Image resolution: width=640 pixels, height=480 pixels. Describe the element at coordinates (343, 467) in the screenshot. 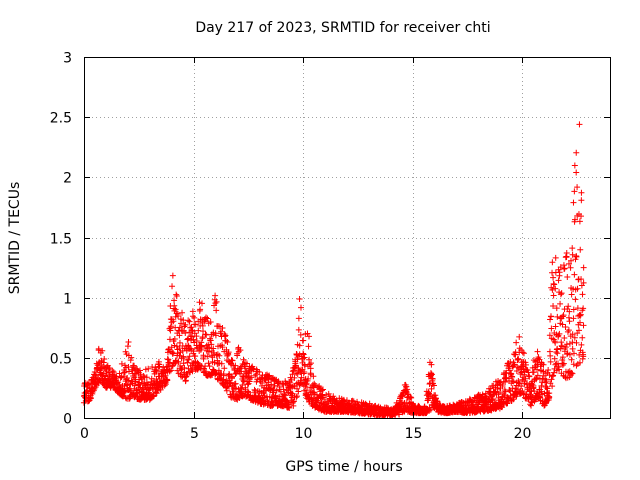

I see `x-axis-label: GPS time / hours` at that location.